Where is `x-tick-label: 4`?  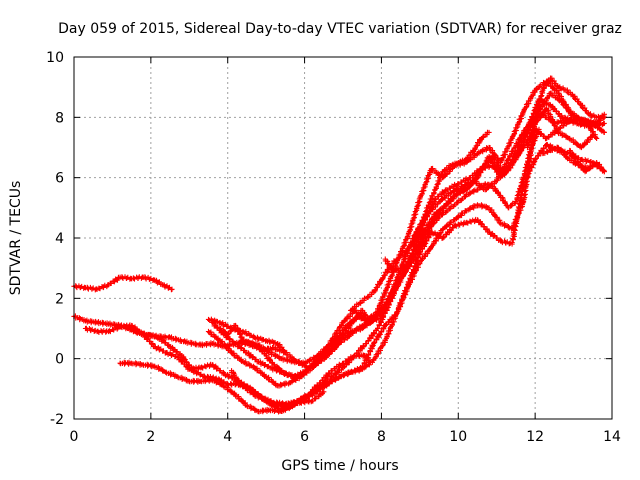 x-tick-label: 4 is located at coordinates (227, 437).